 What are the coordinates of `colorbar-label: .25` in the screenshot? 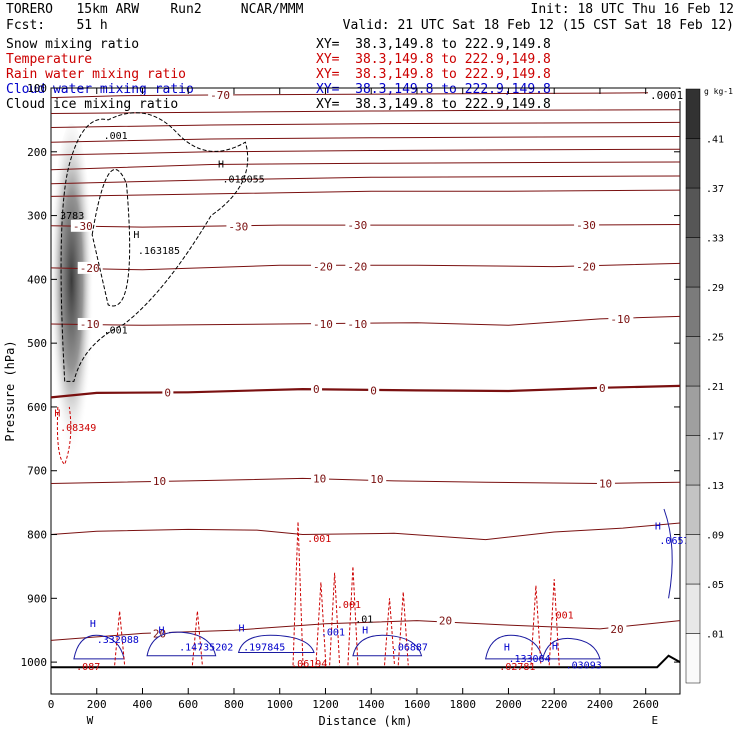 It's located at (715, 338).